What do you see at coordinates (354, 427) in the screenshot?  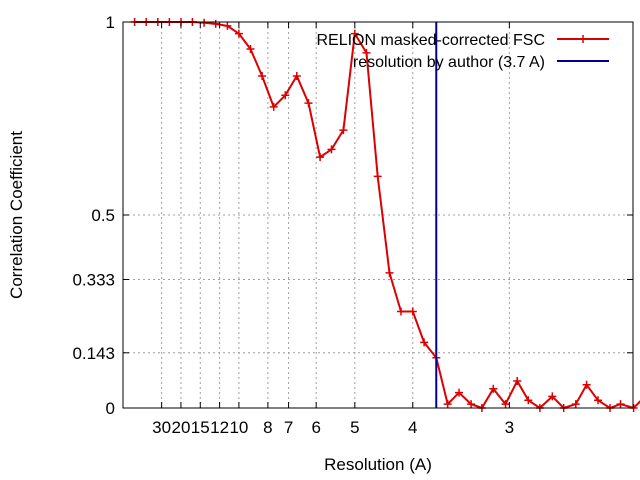 I see `x-tick-label: 5` at bounding box center [354, 427].